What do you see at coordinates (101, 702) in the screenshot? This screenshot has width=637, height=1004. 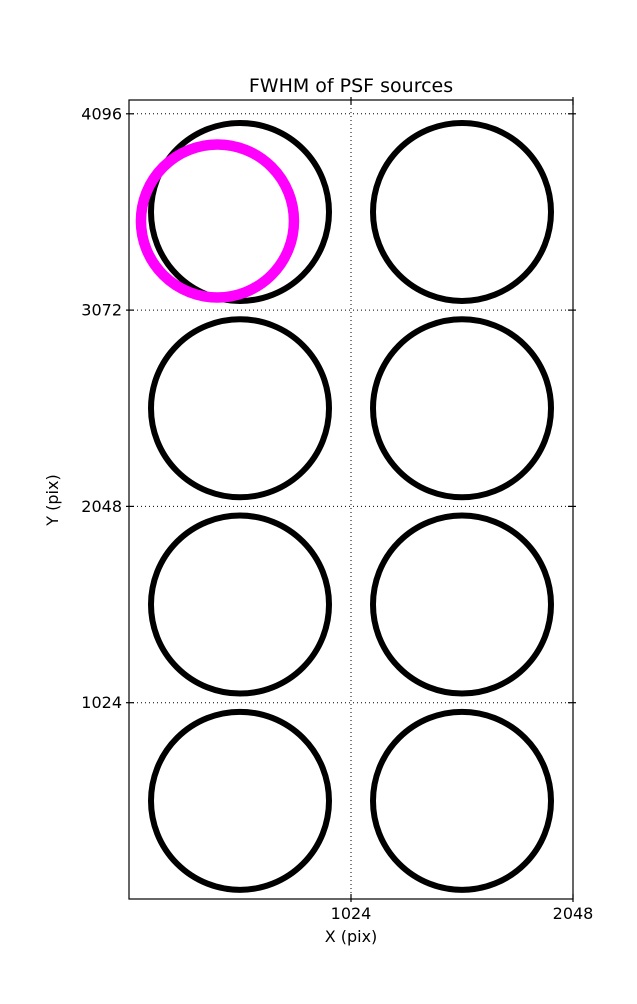 I see `y-tick-label: 1024` at bounding box center [101, 702].